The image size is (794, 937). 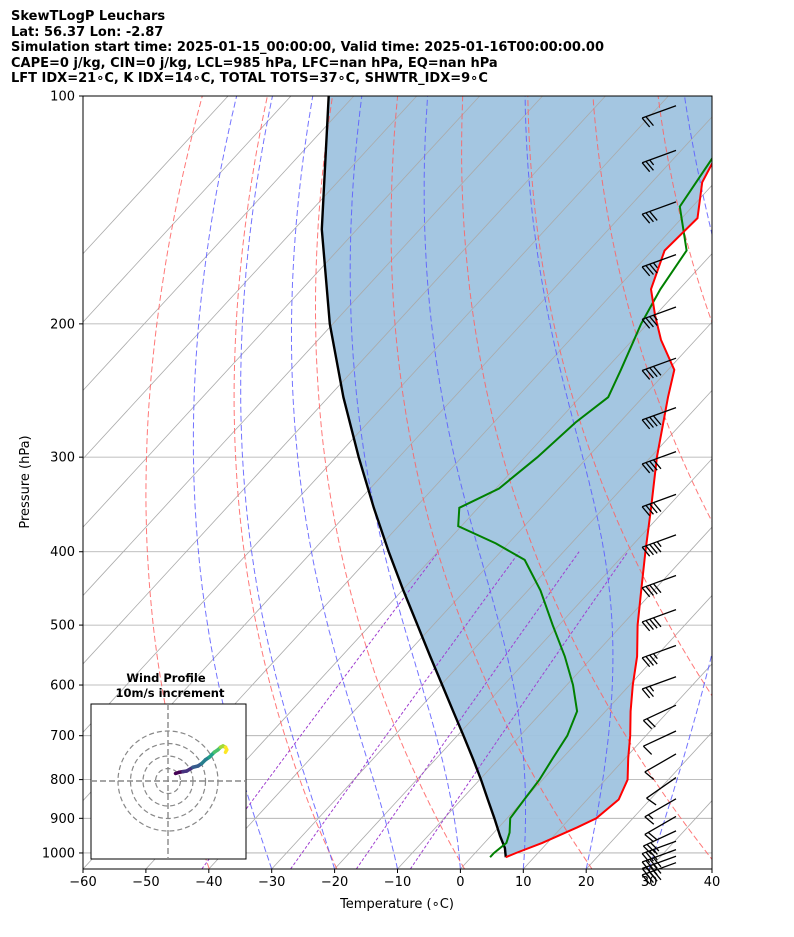 What do you see at coordinates (166, 678) in the screenshot?
I see `hodograph-title: Wind Profile` at bounding box center [166, 678].